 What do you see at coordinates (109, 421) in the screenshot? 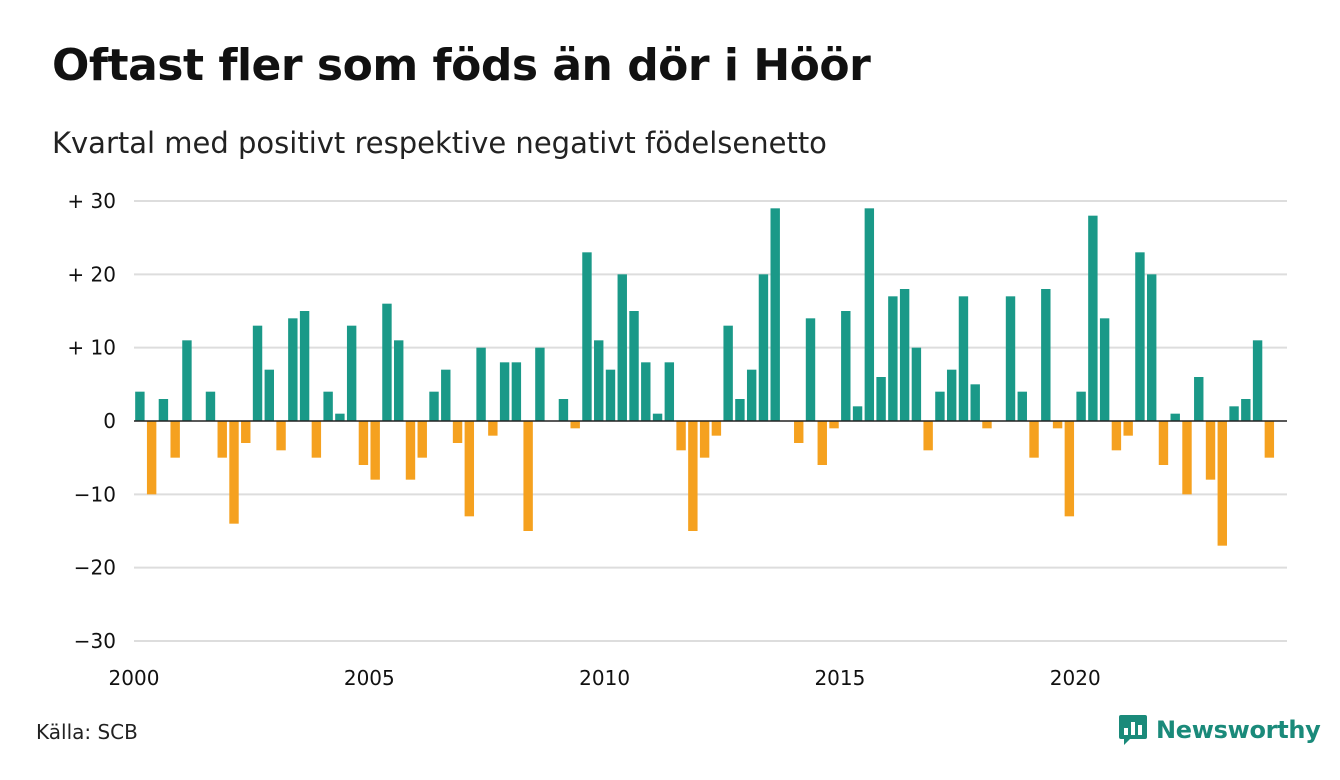
I see `y-tick-label: 0` at bounding box center [109, 421].